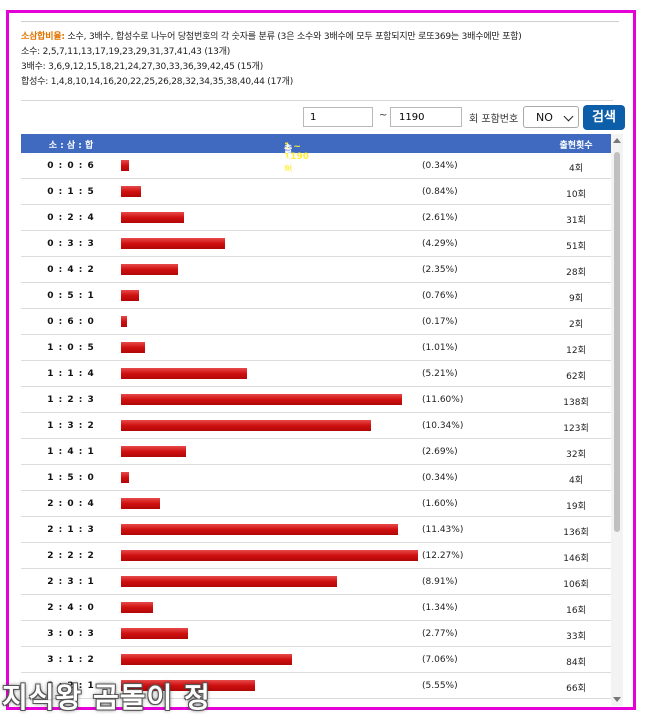  I want to click on col-prob-label: 출현확률, so click(288, 169).